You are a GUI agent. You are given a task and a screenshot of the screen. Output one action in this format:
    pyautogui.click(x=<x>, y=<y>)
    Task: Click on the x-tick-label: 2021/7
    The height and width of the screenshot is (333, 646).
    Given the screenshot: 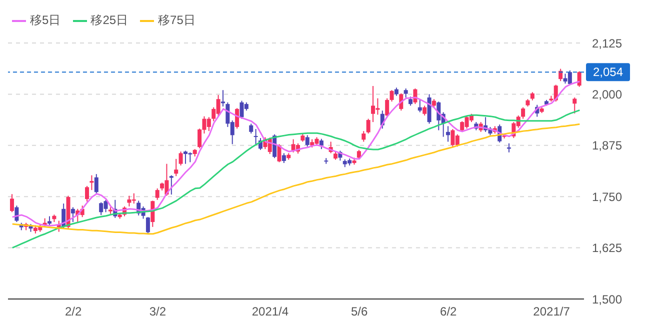 What is the action you would take?
    pyautogui.click(x=551, y=311)
    